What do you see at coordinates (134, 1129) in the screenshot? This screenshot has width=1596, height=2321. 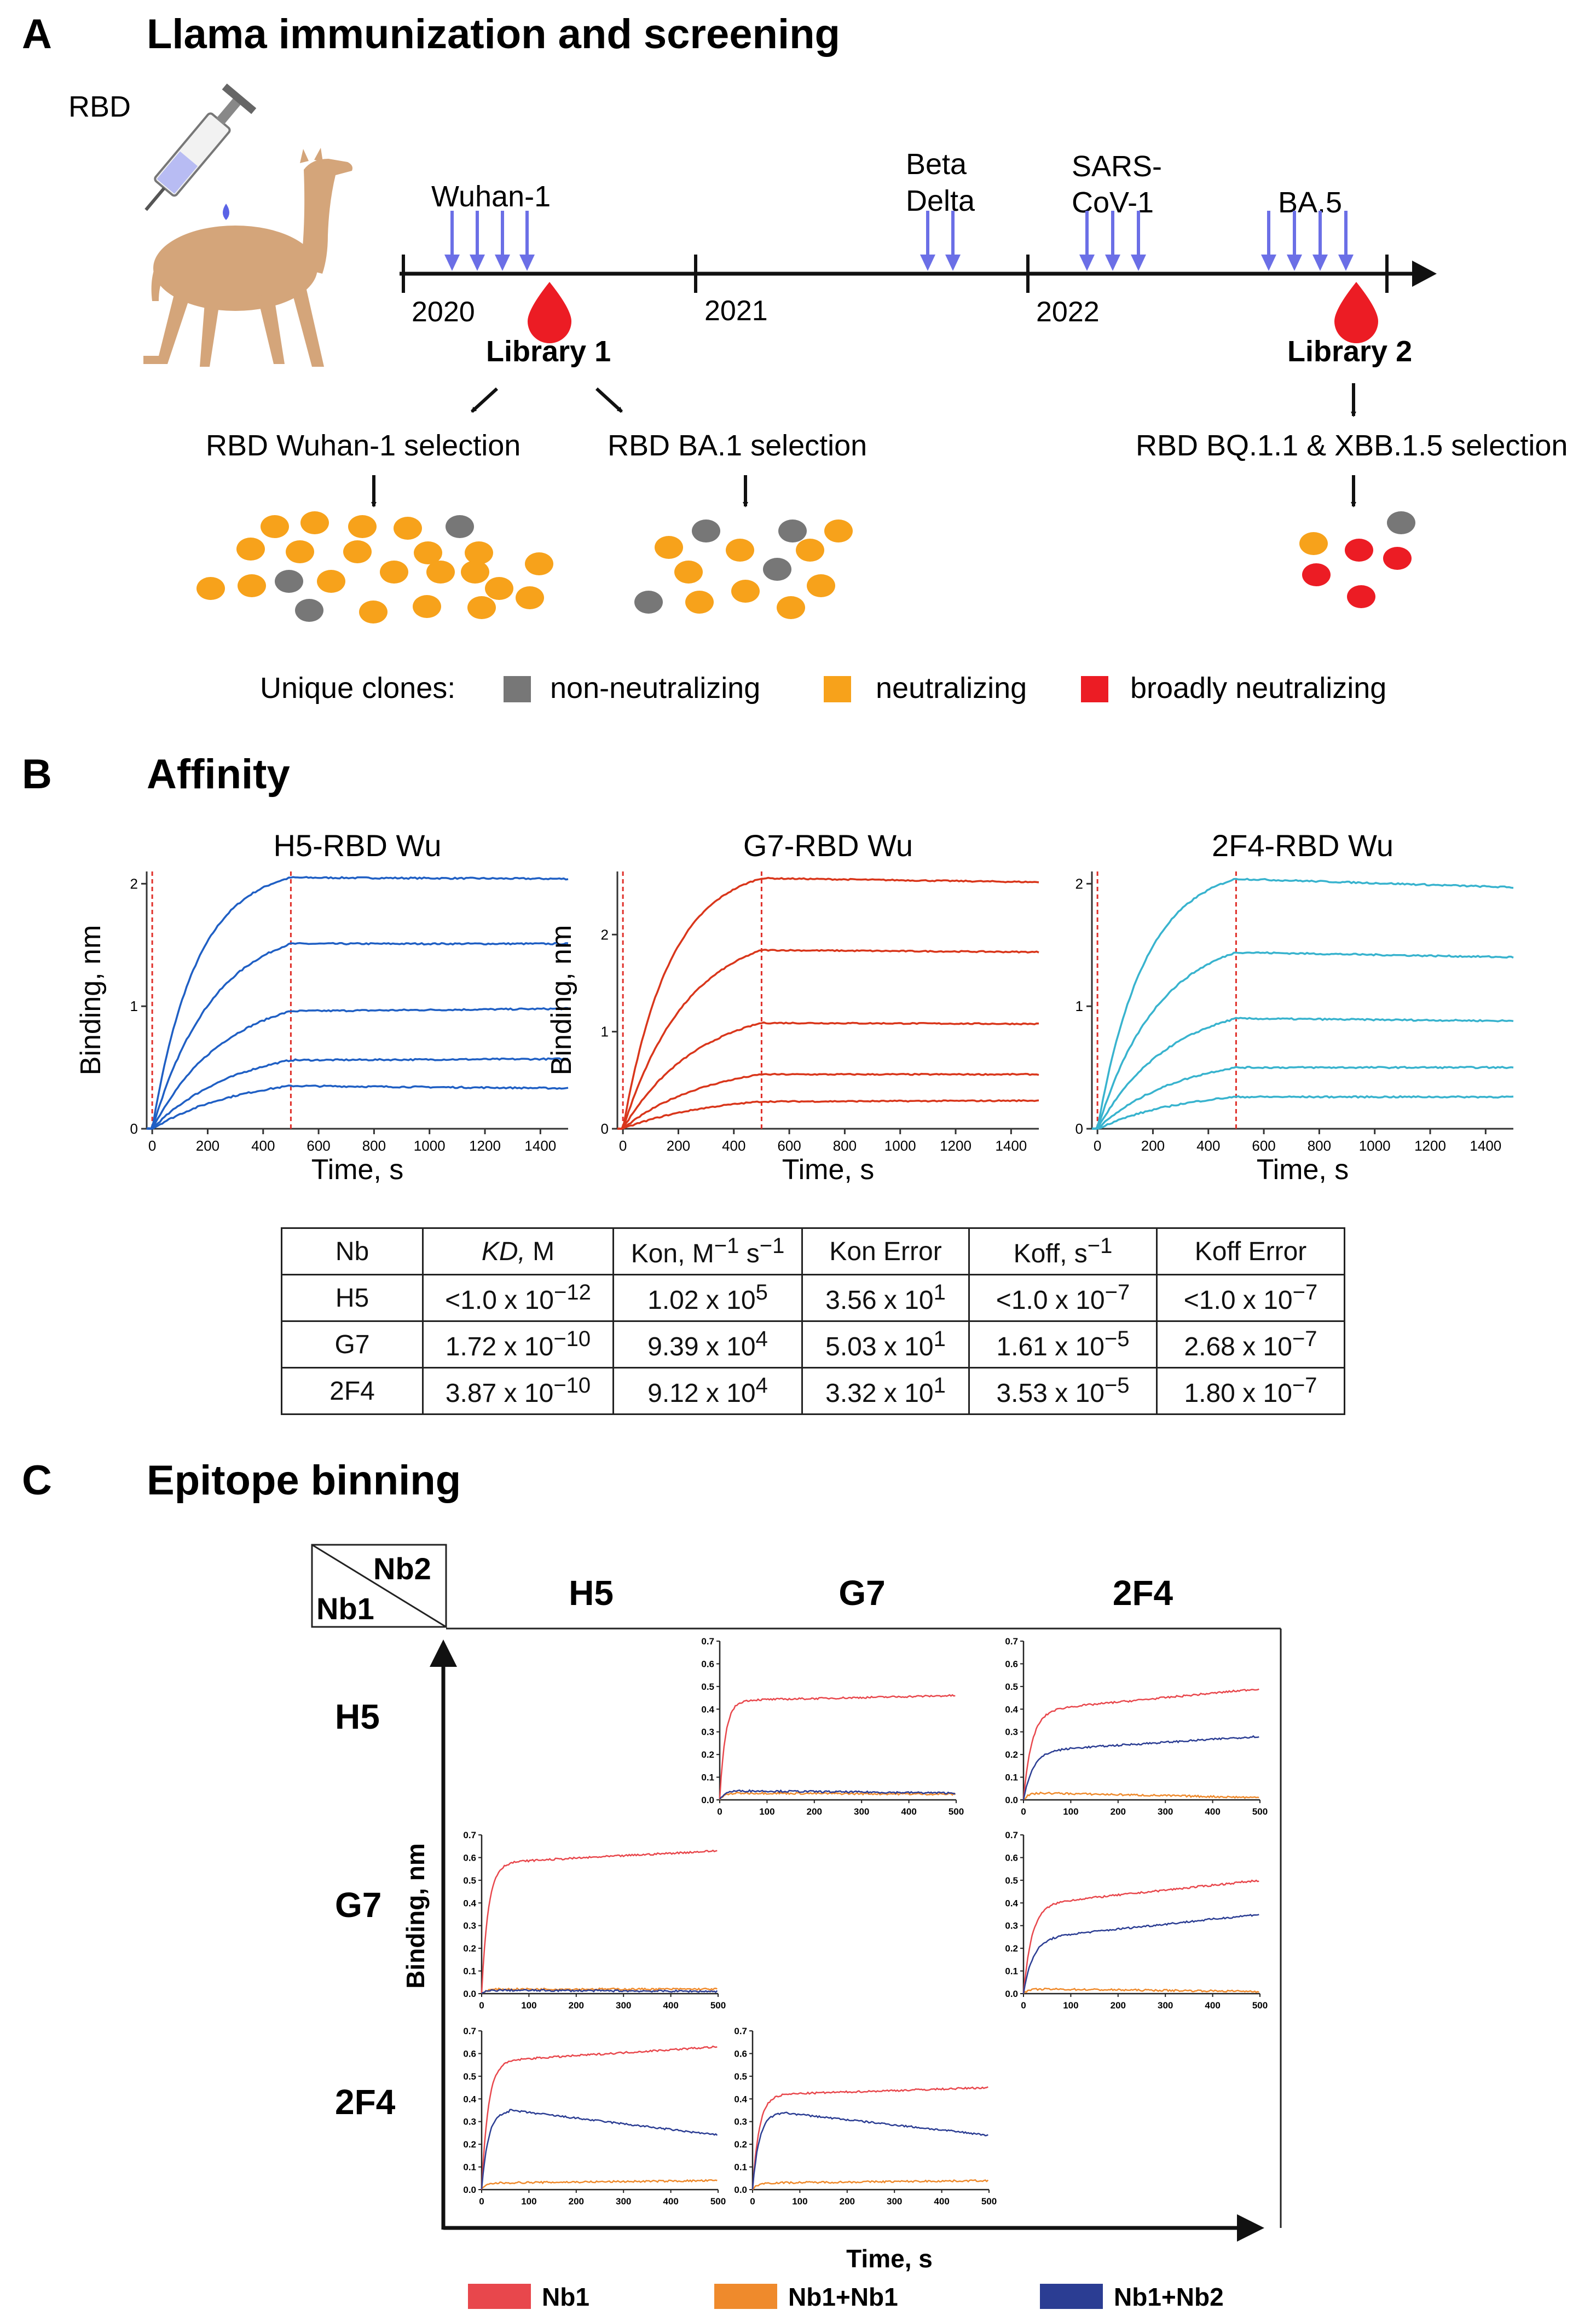 I see `y-tick-label: 0` at bounding box center [134, 1129].